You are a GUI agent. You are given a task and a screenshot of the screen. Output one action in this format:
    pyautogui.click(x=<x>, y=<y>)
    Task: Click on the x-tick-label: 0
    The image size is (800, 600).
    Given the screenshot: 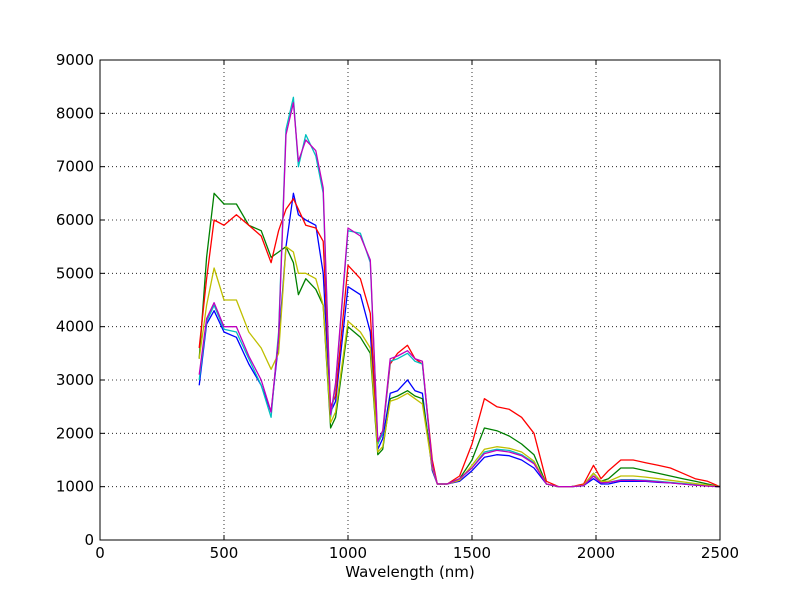 What is the action you would take?
    pyautogui.click(x=100, y=553)
    